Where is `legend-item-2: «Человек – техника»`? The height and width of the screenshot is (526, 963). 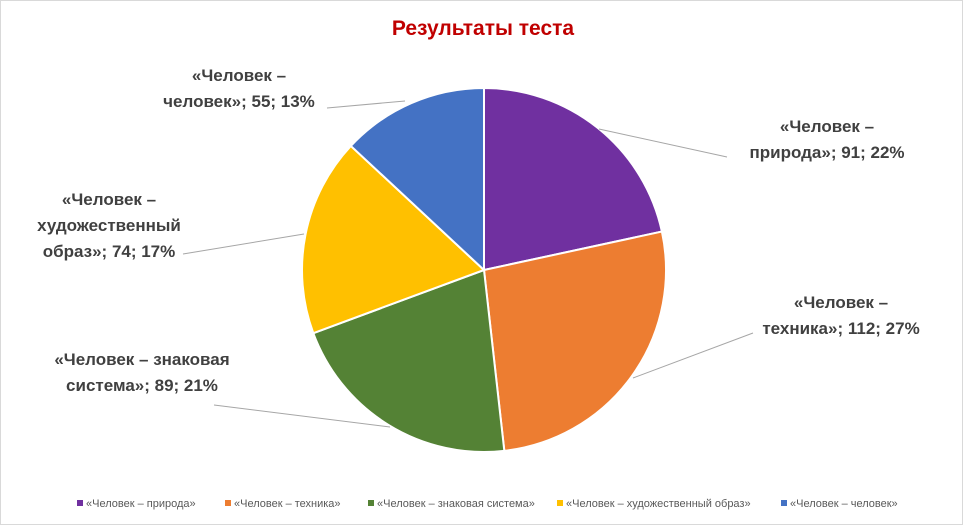
legend-item-2: «Человек – техника» is located at coordinates (283, 504).